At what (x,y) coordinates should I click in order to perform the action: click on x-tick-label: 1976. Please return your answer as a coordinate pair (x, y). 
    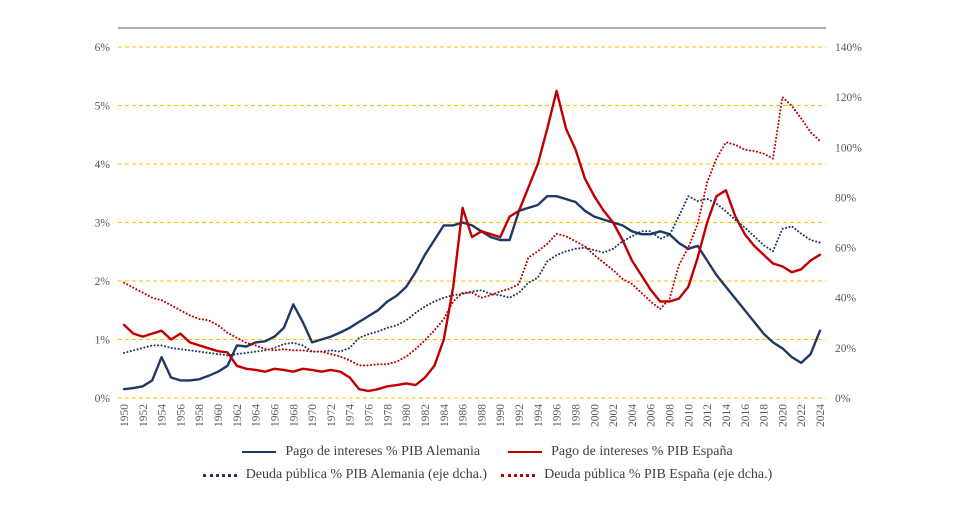
    Looking at the image, I should click on (370, 415).